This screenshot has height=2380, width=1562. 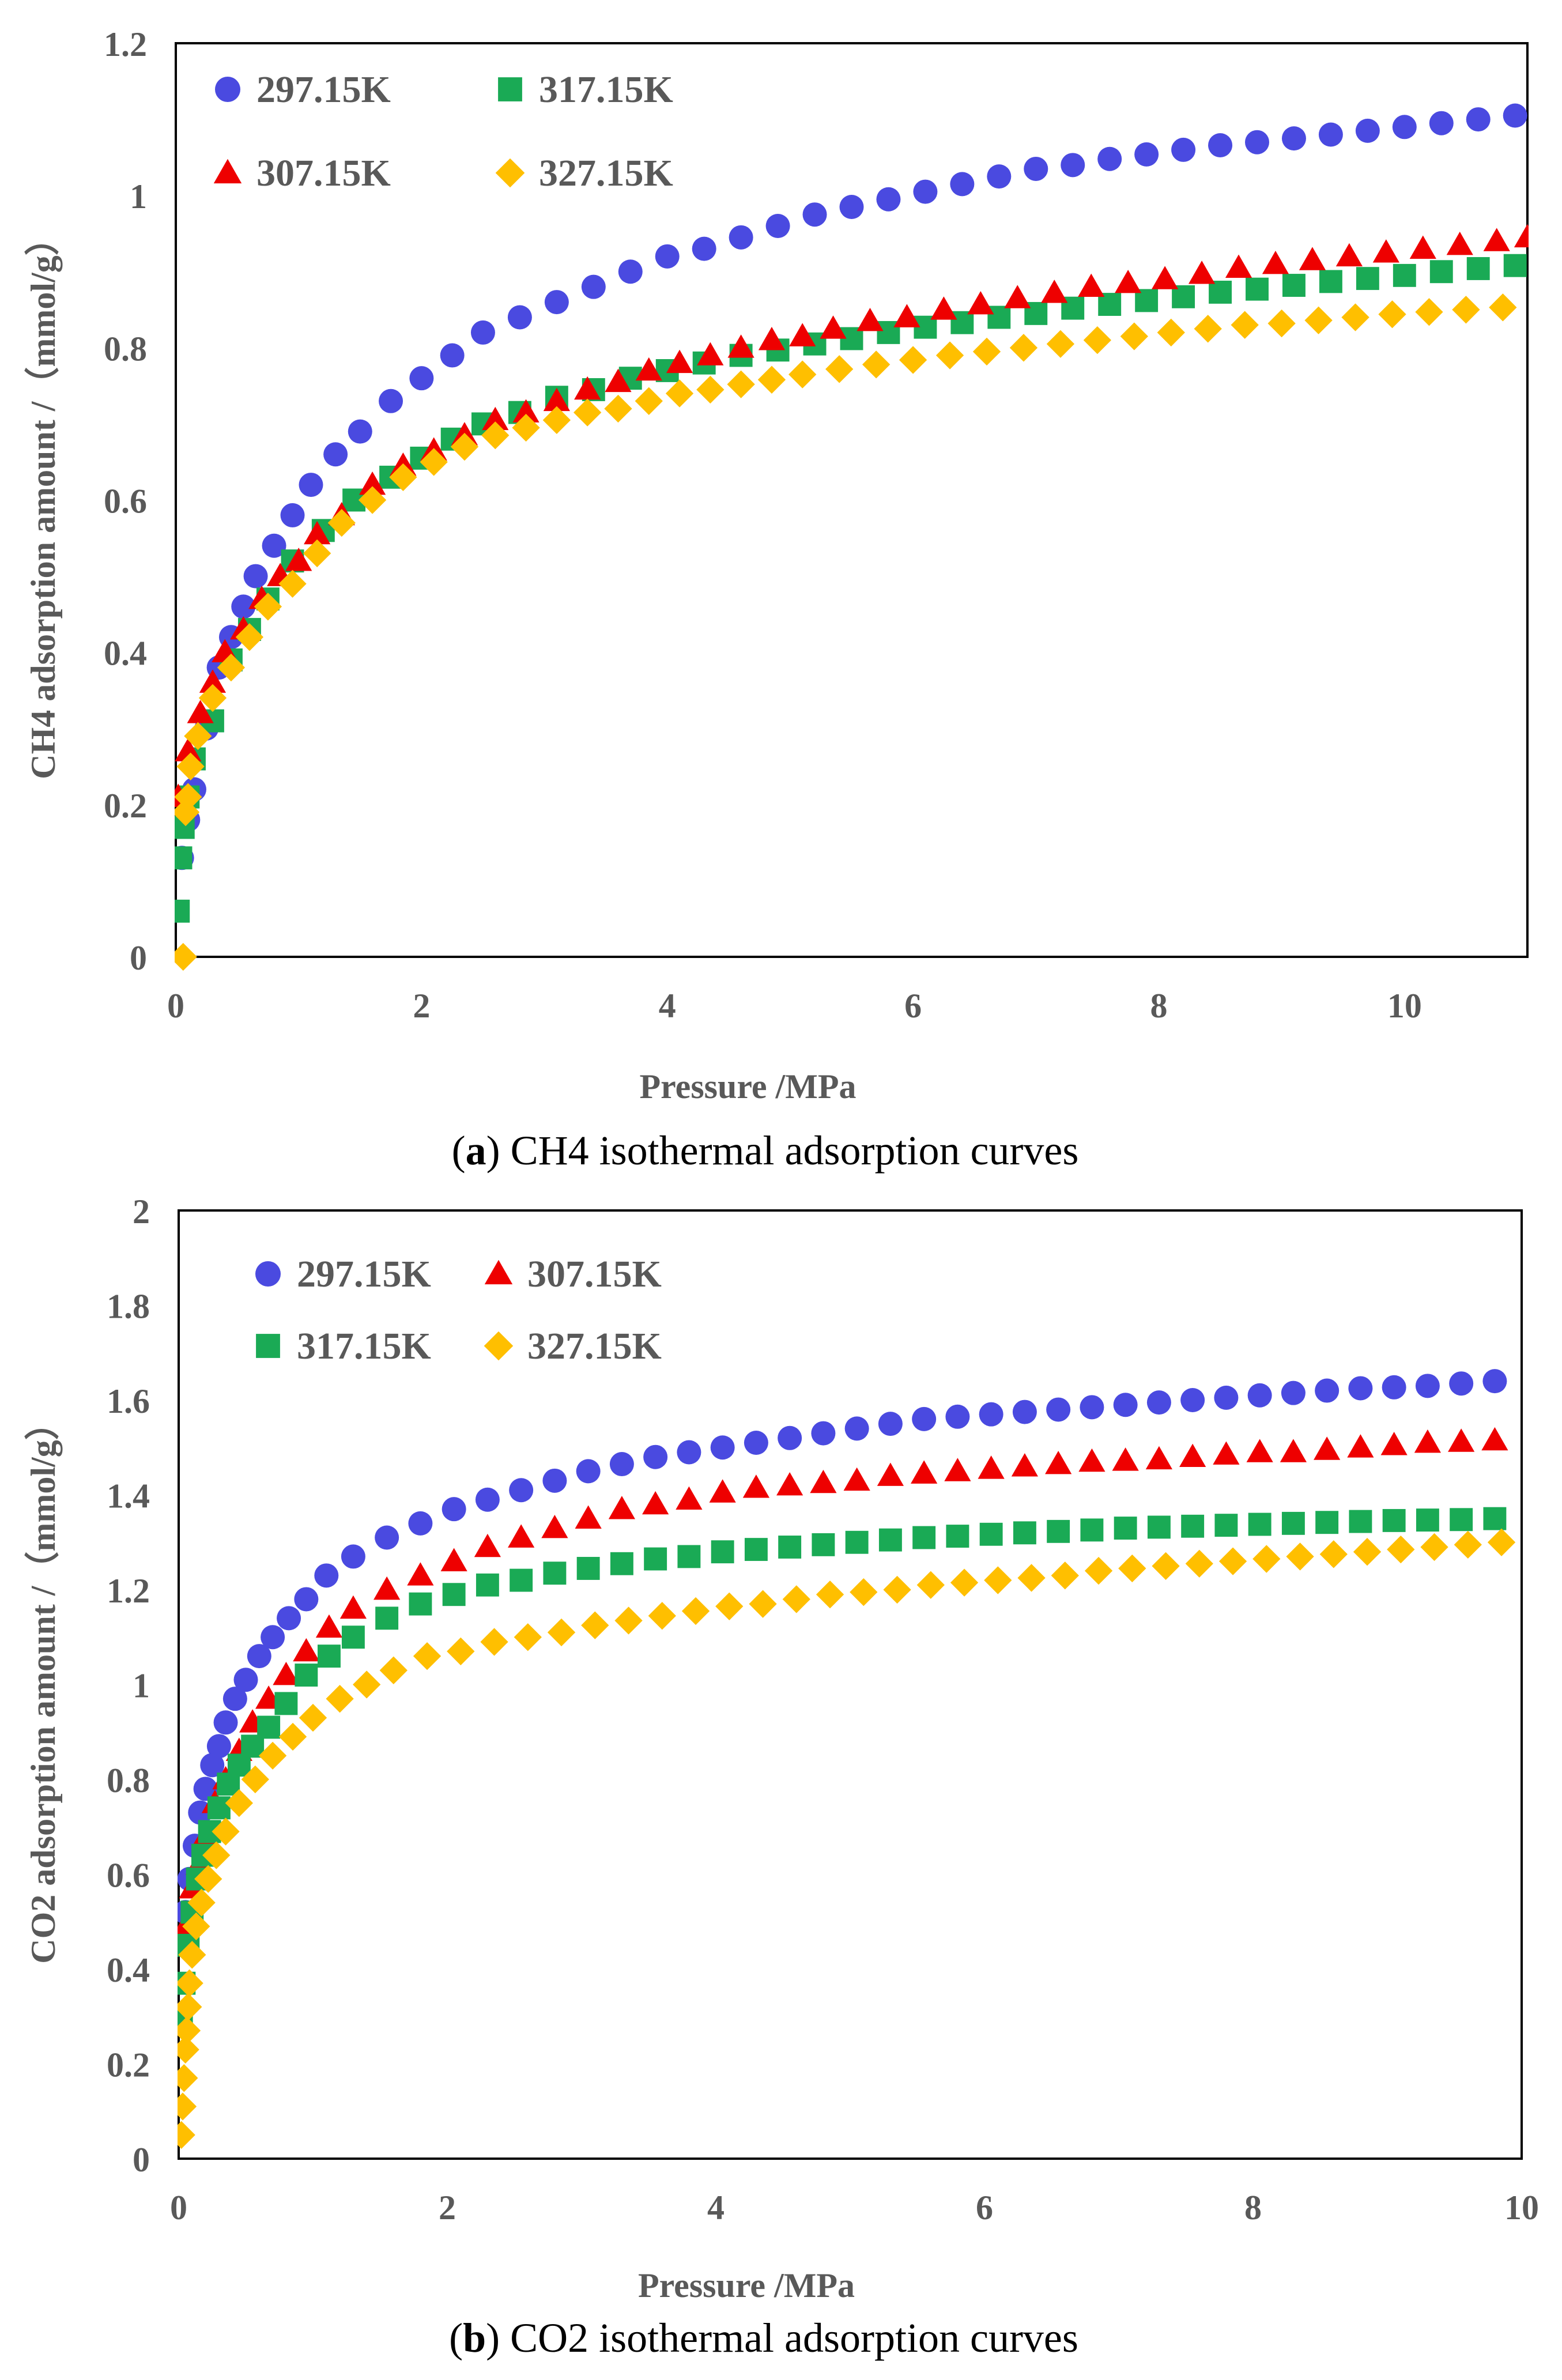 I want to click on y-tick-label: 1.2, so click(x=128, y=1591).